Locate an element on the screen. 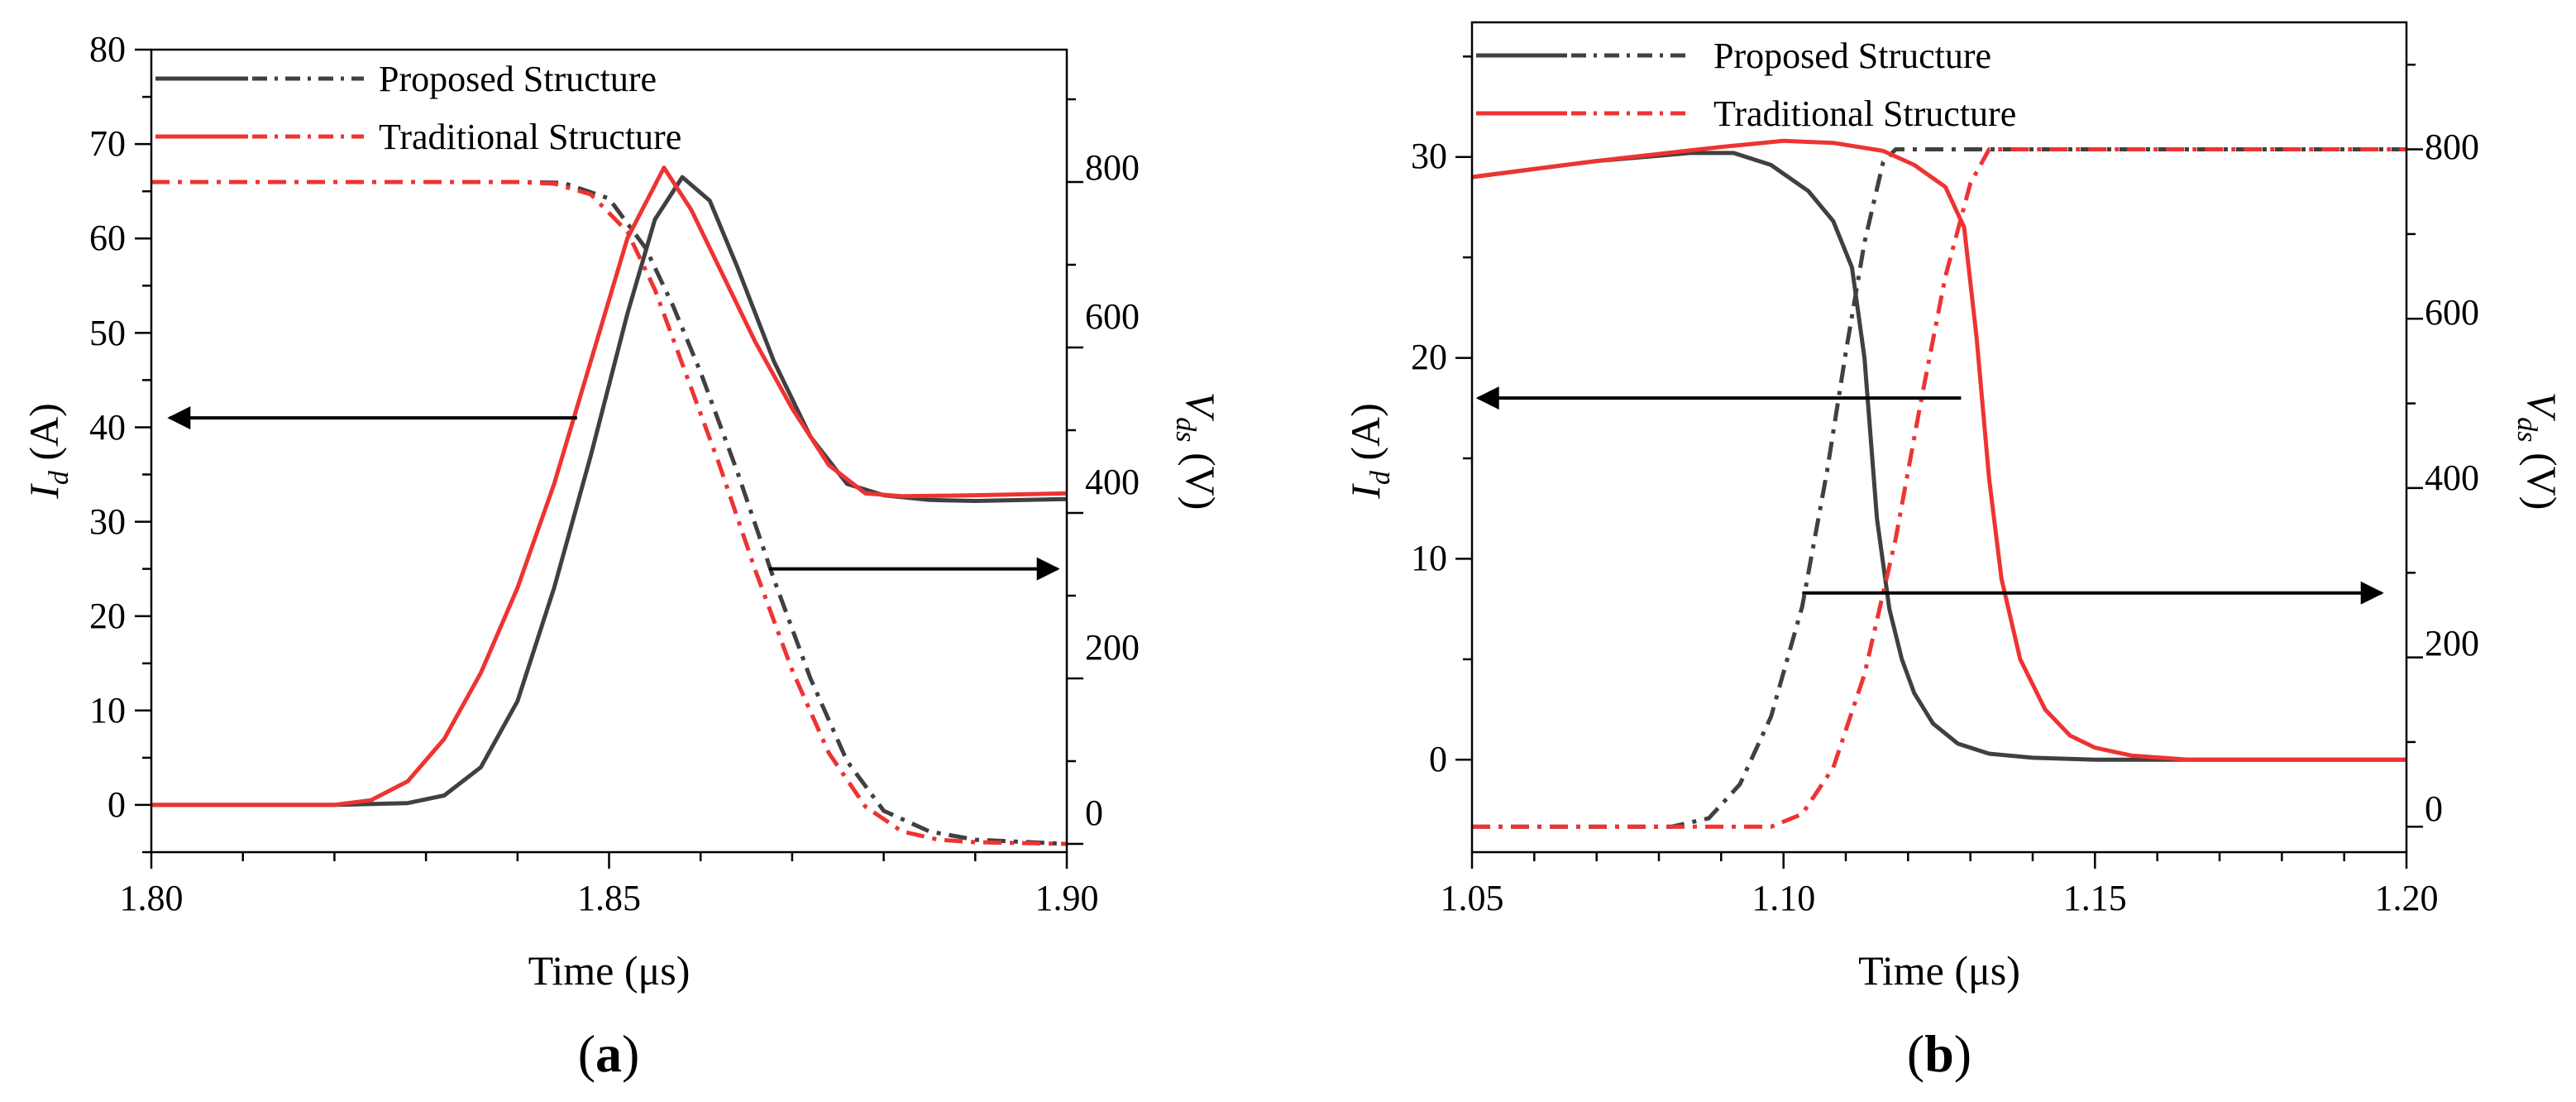 The height and width of the screenshot is (1102, 2576). y-right-axis-title-a: Vds (V) is located at coordinates (1197, 451).